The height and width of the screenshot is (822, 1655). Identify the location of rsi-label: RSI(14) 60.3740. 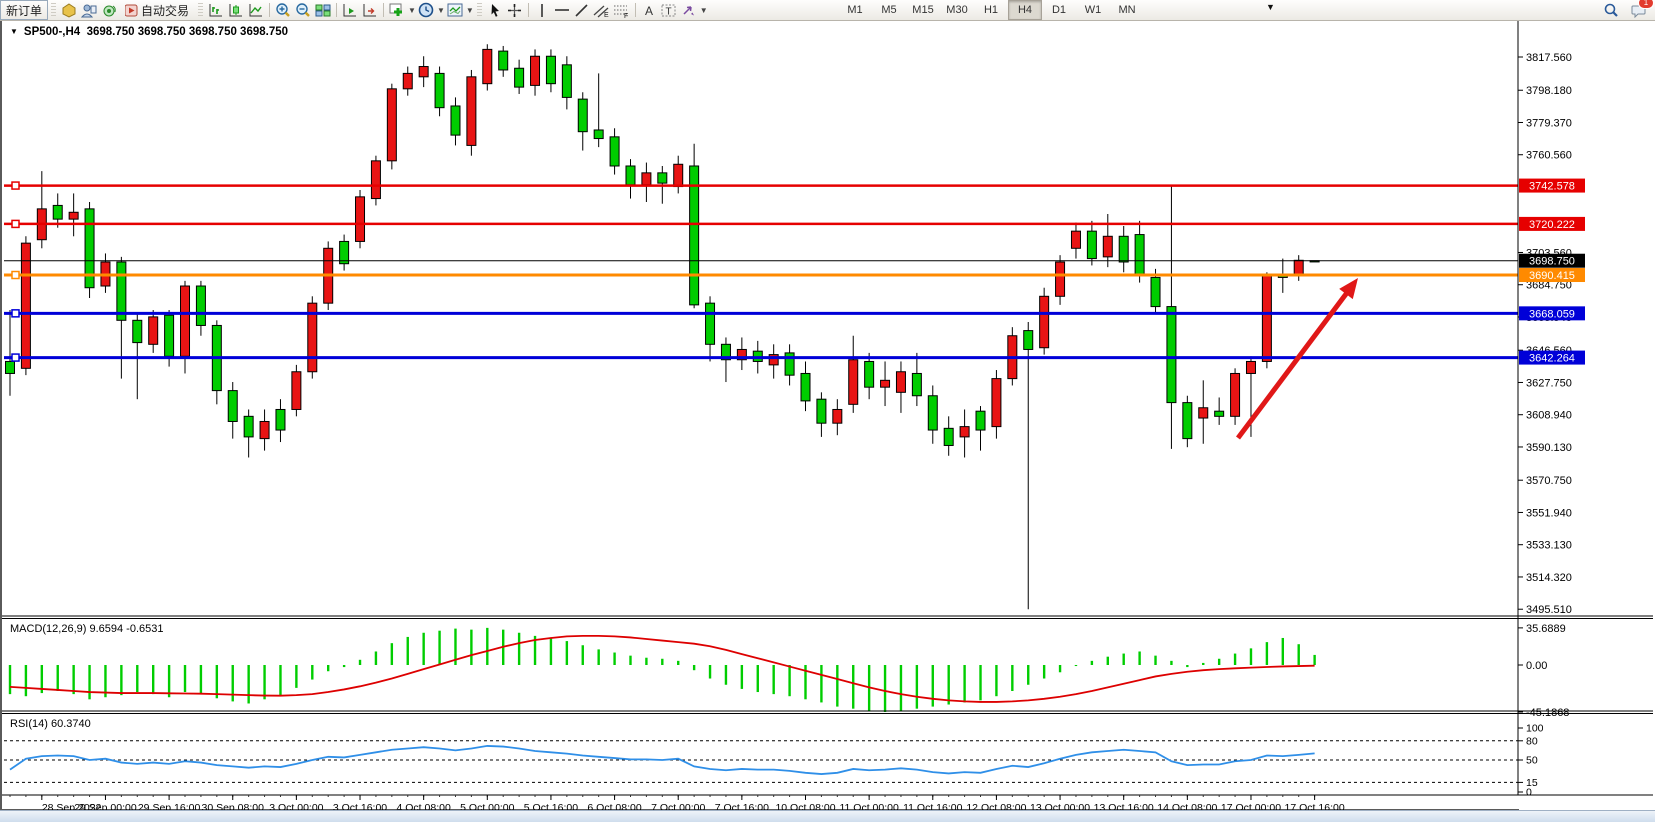
(50, 724).